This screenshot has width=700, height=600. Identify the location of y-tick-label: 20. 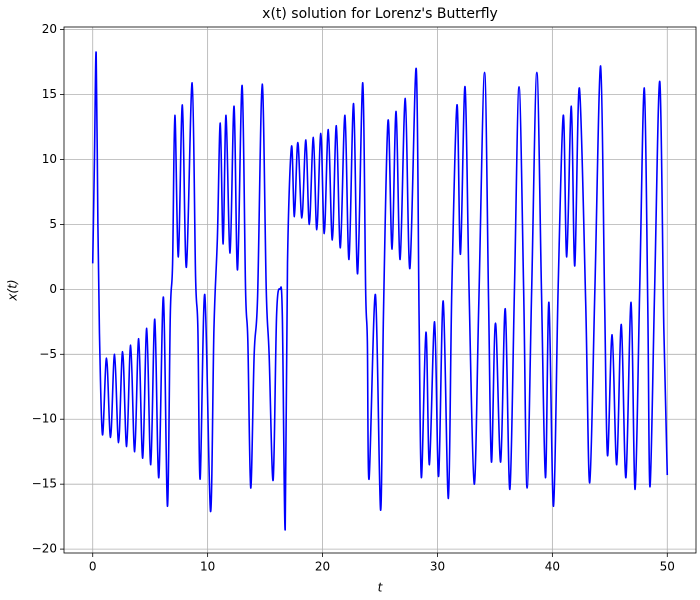
(49, 29).